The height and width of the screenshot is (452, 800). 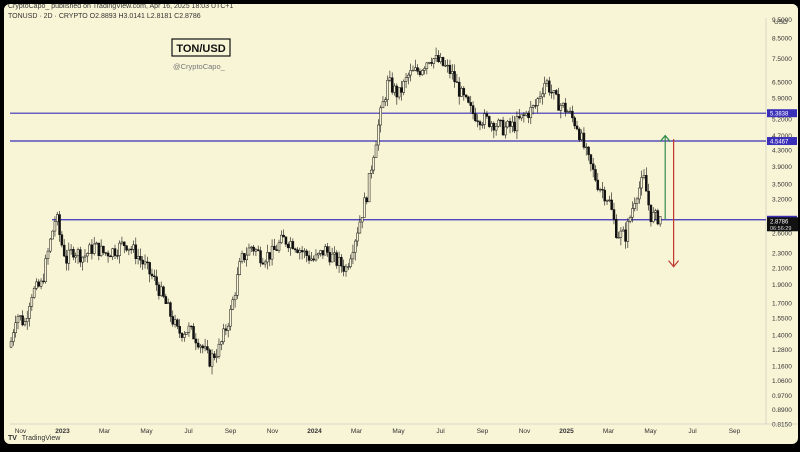 I want to click on price-tick-label: 0.8900, so click(x=782, y=410).